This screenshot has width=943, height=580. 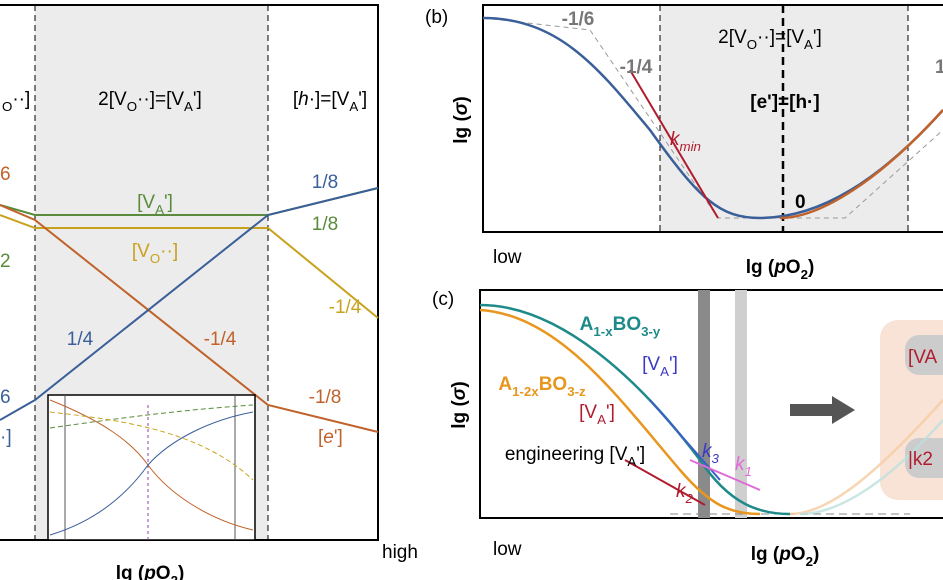 I want to click on regime-label: [h·]=[VA'], so click(x=330, y=101).